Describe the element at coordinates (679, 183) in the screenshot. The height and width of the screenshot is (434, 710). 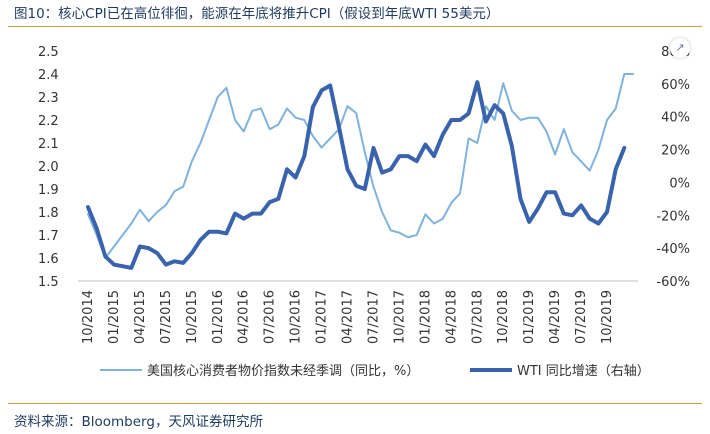
I see `right-tick-label: 0%` at that location.